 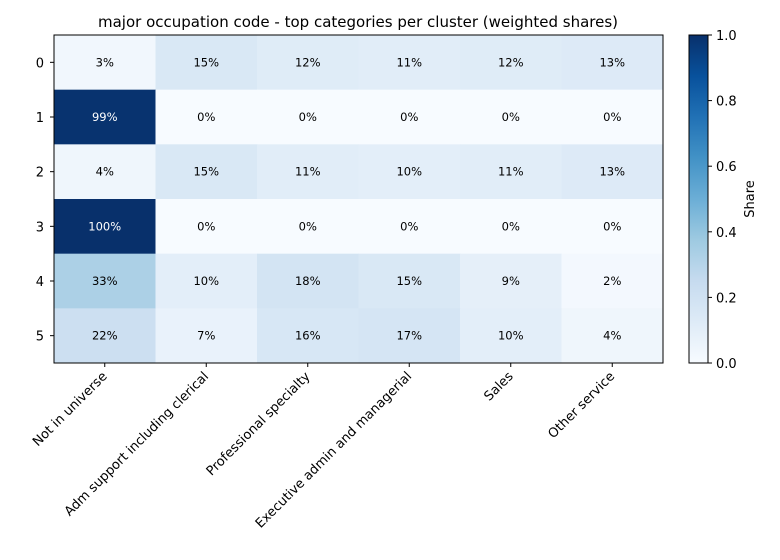 What do you see at coordinates (750, 199) in the screenshot?
I see `colorbar-label: Share` at bounding box center [750, 199].